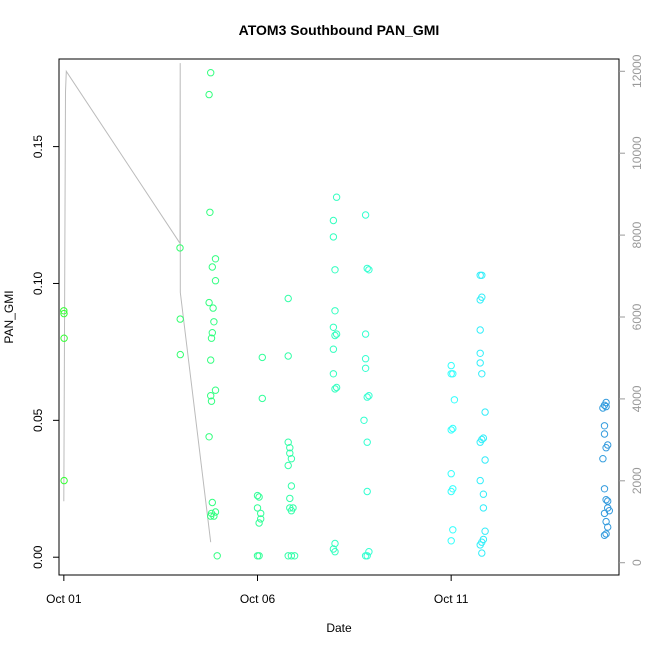  Describe the element at coordinates (258, 599) in the screenshot. I see `x-tick-label: Oct 06` at that location.